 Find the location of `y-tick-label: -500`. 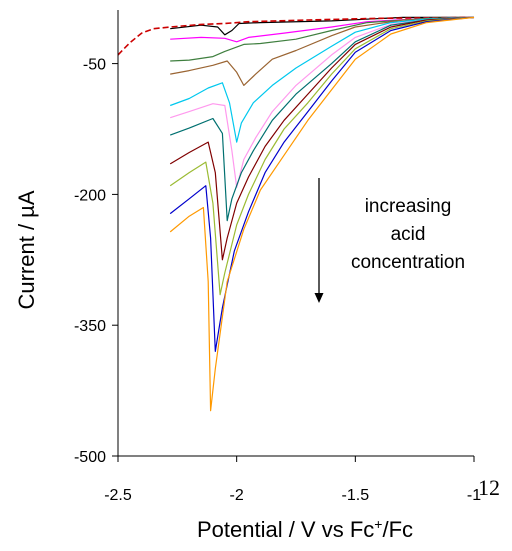

y-tick-label: -500 is located at coordinates (90, 457).